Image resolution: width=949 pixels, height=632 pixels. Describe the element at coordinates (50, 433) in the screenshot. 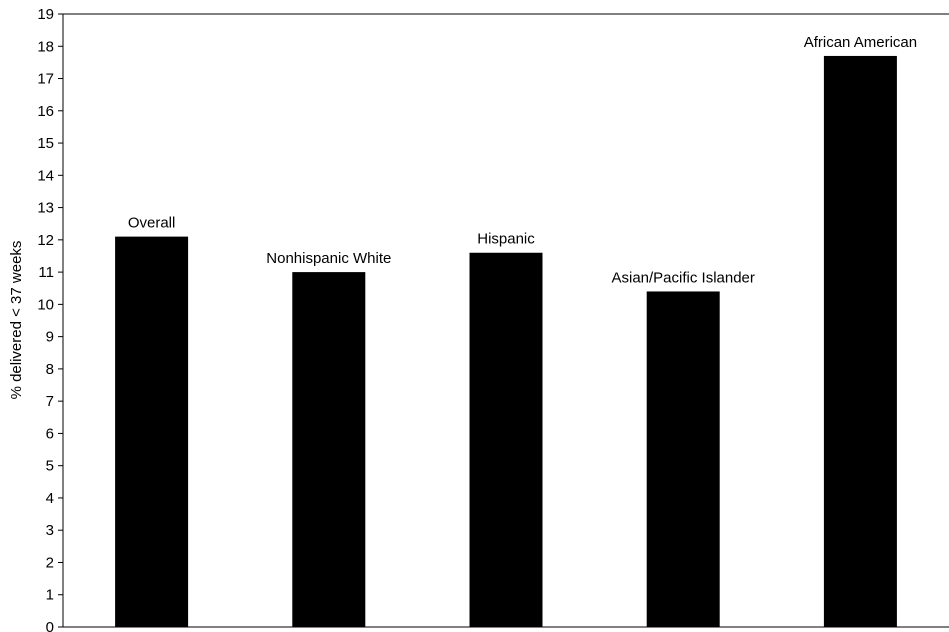

I see `y-tick-label: 6` at that location.